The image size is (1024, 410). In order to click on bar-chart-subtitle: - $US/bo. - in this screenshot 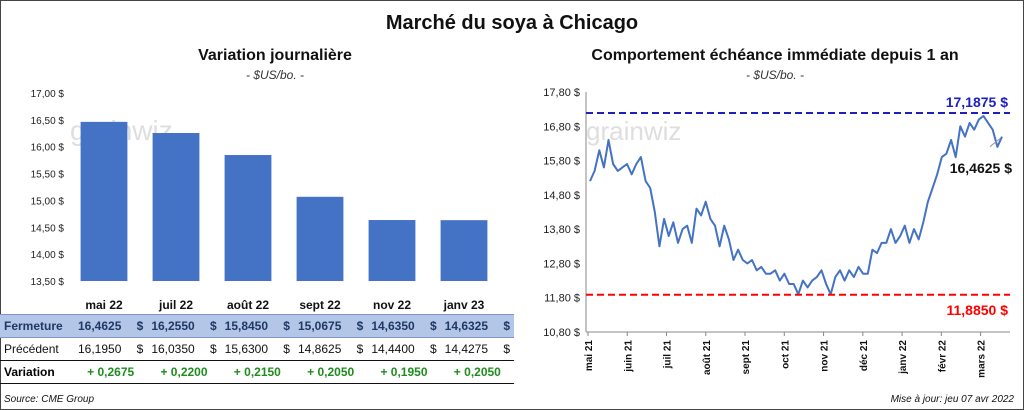, I will do `click(275, 75)`.